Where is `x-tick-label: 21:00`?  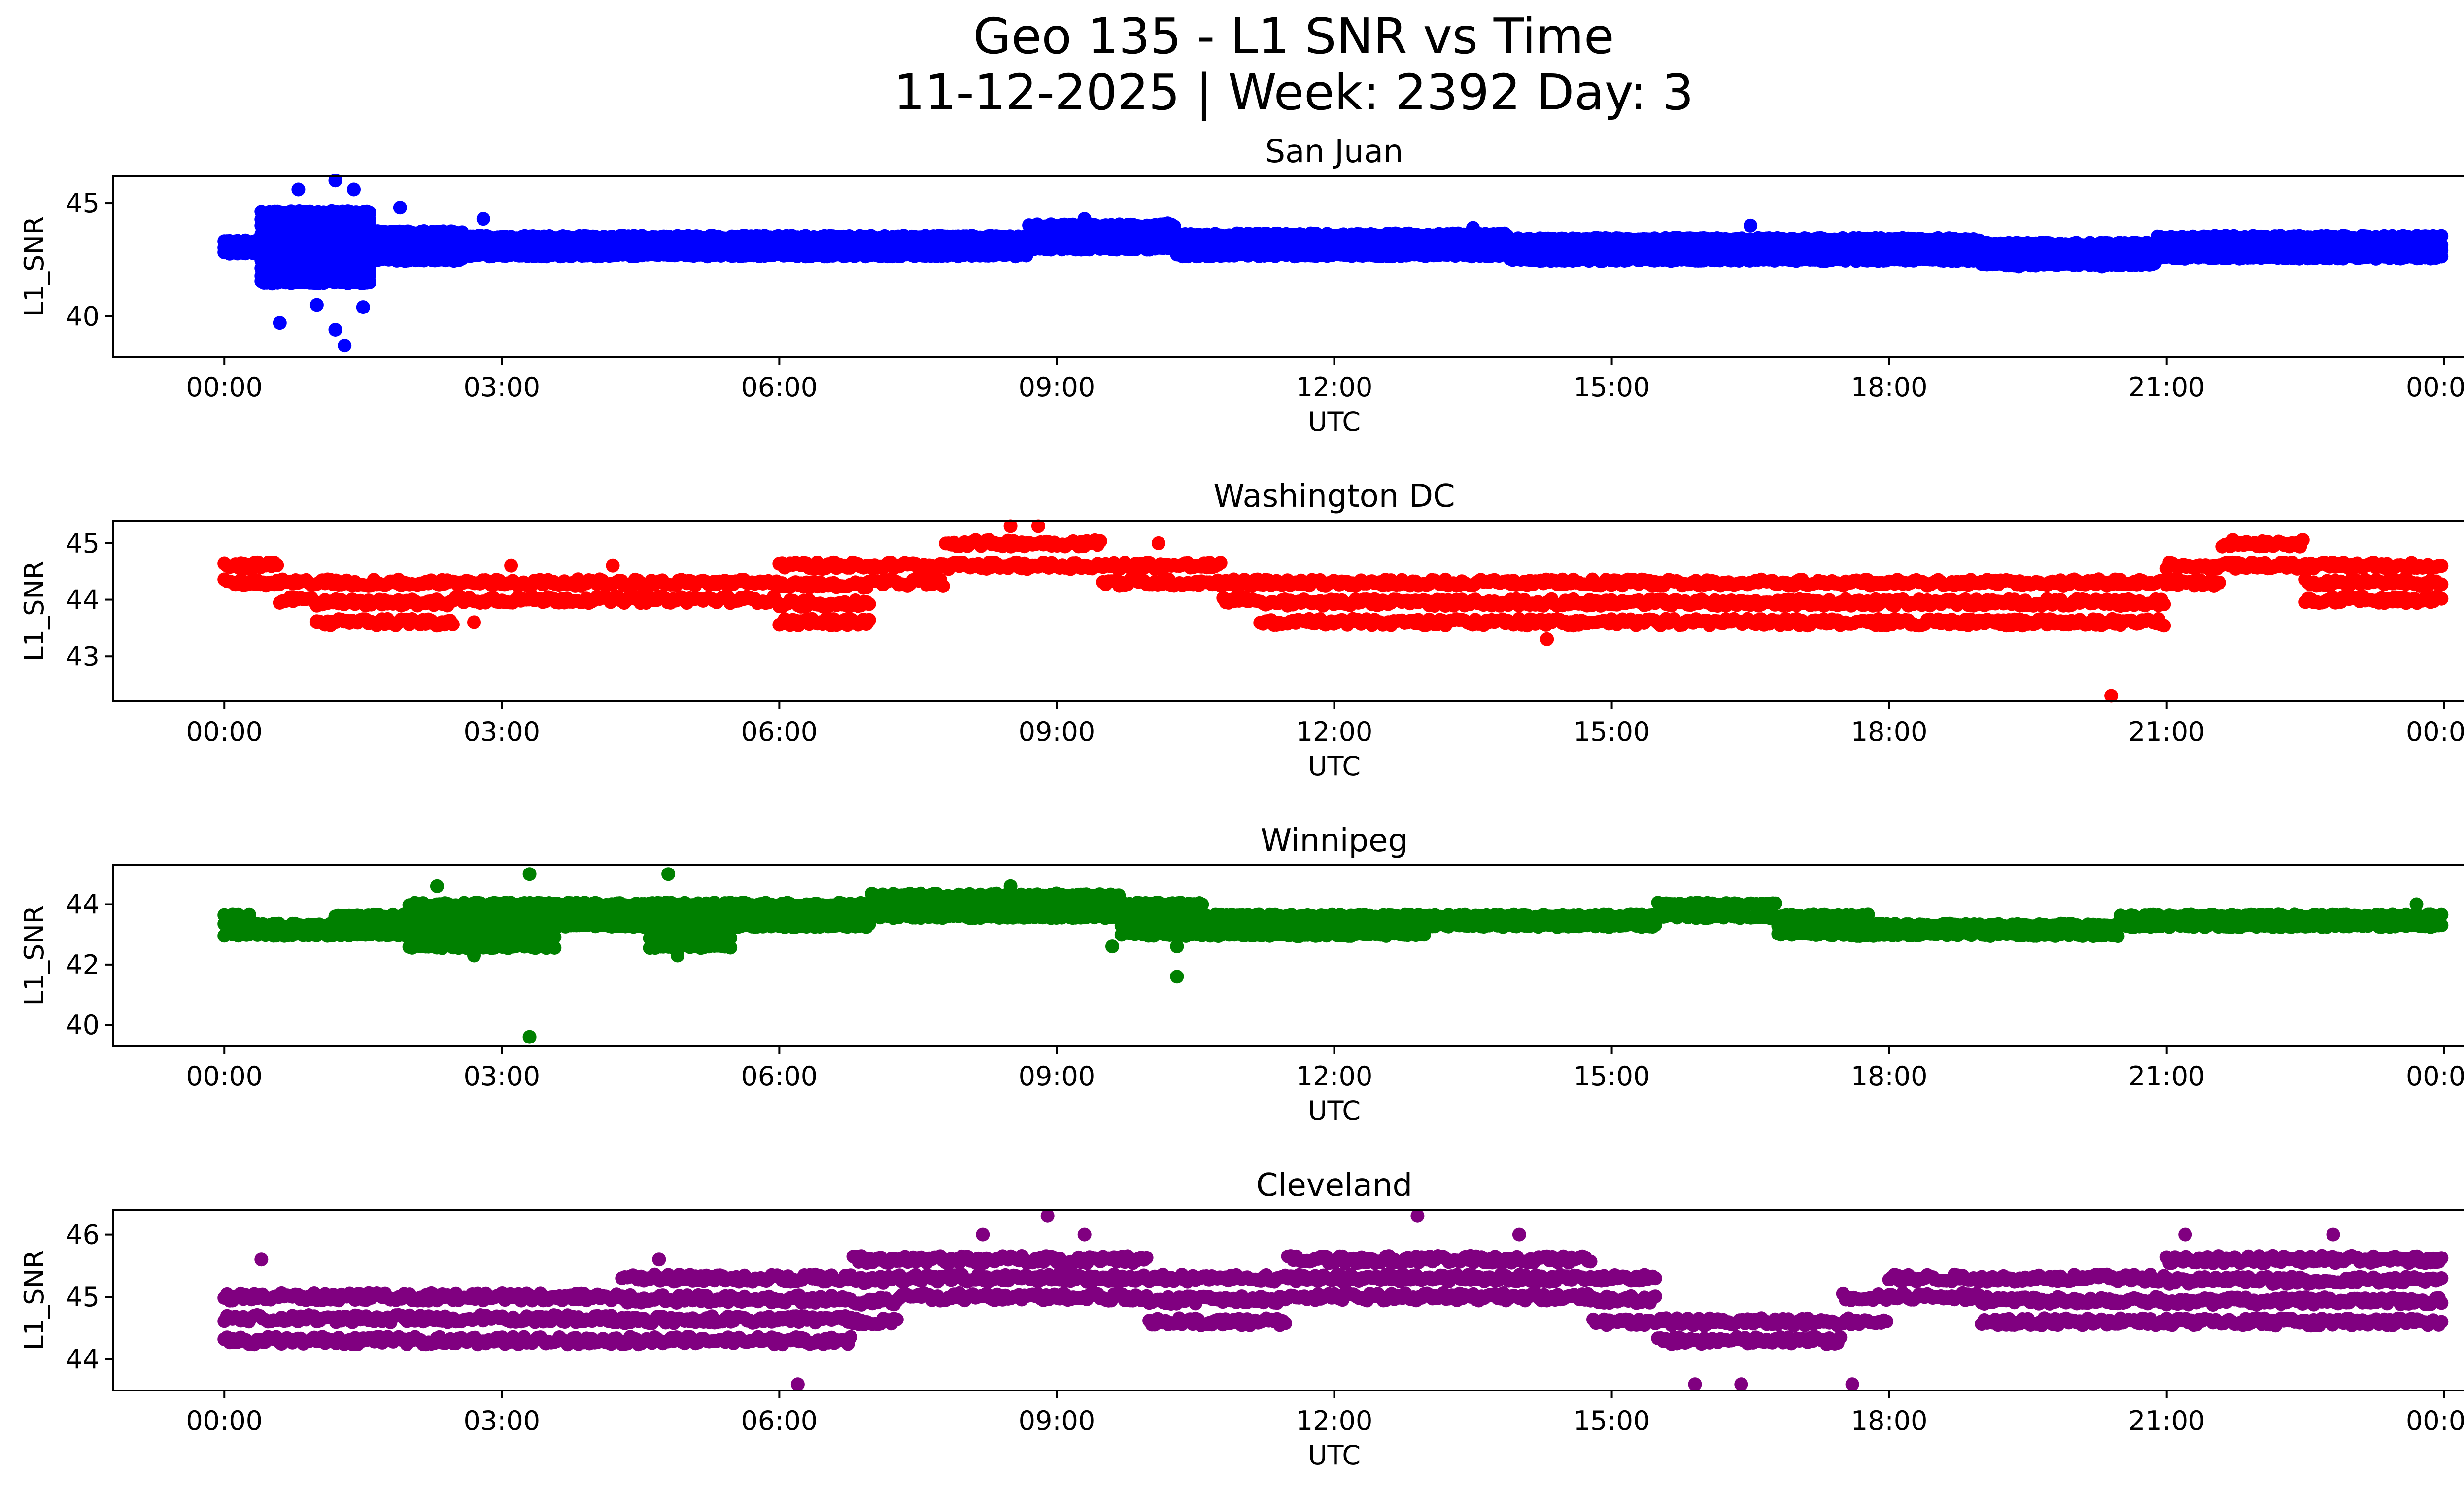 x-tick-label: 21:00 is located at coordinates (2166, 387).